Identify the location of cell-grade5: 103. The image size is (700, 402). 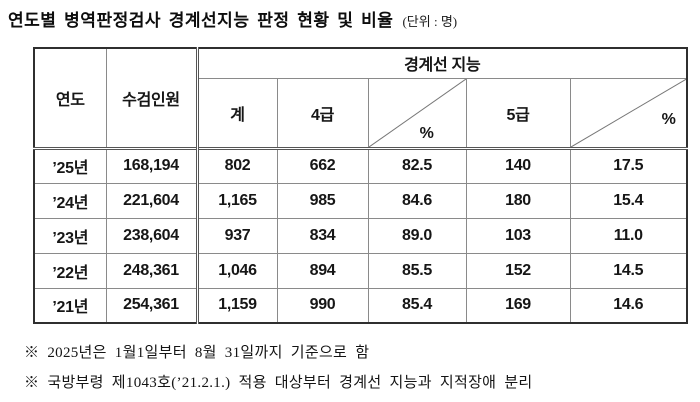
(518, 235).